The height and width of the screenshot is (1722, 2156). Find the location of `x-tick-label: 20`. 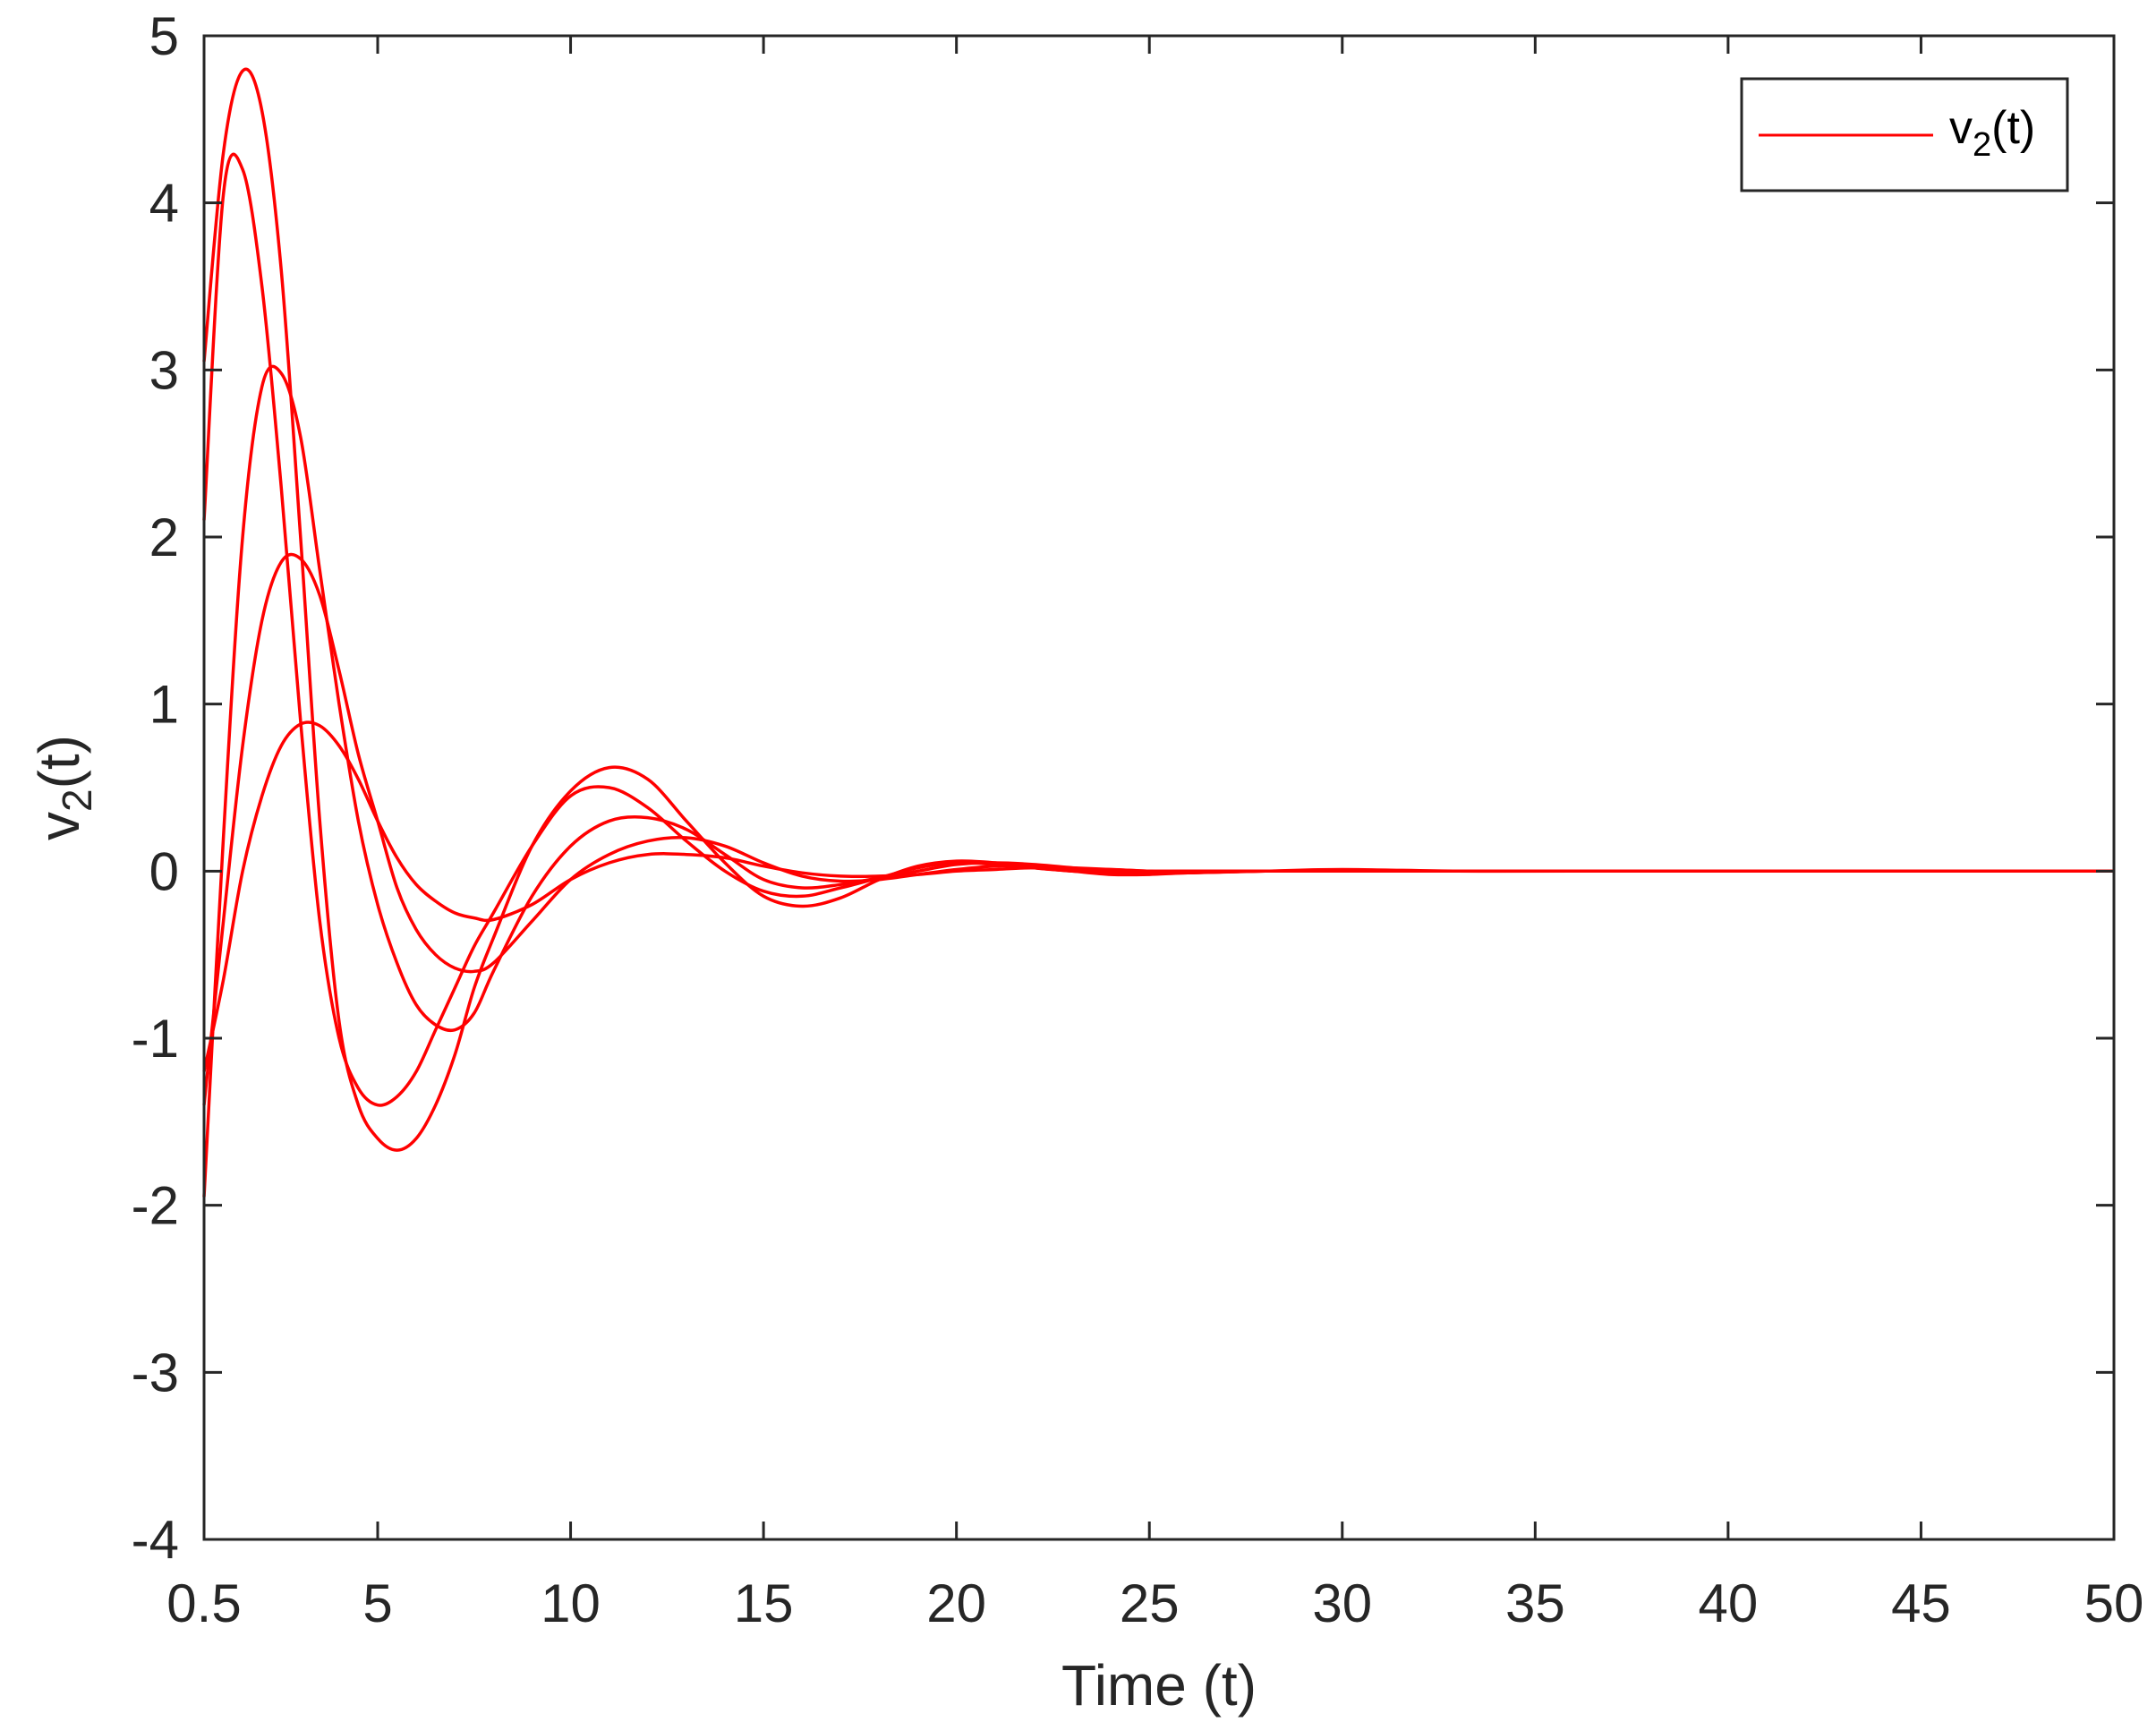

x-tick-label: 20 is located at coordinates (956, 1603).